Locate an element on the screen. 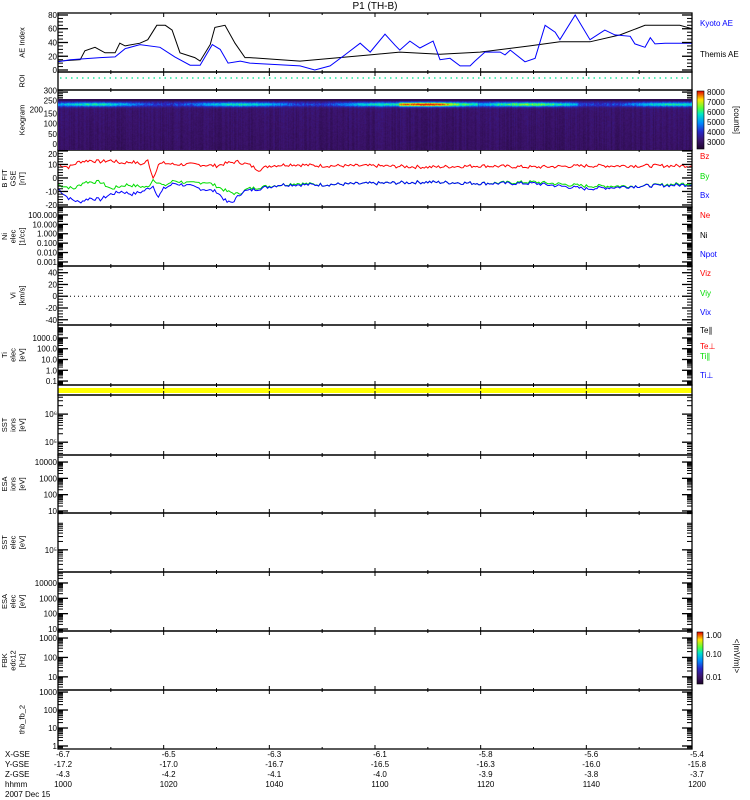 This screenshot has width=750, height=800. x-tick-label-y: -15.8 is located at coordinates (697, 764).